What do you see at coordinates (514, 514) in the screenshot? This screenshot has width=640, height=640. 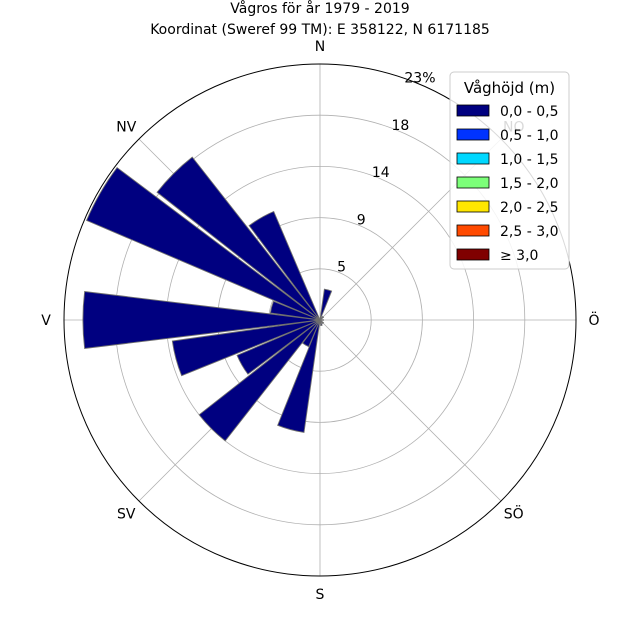 I see `direction-label: SÖ` at bounding box center [514, 514].